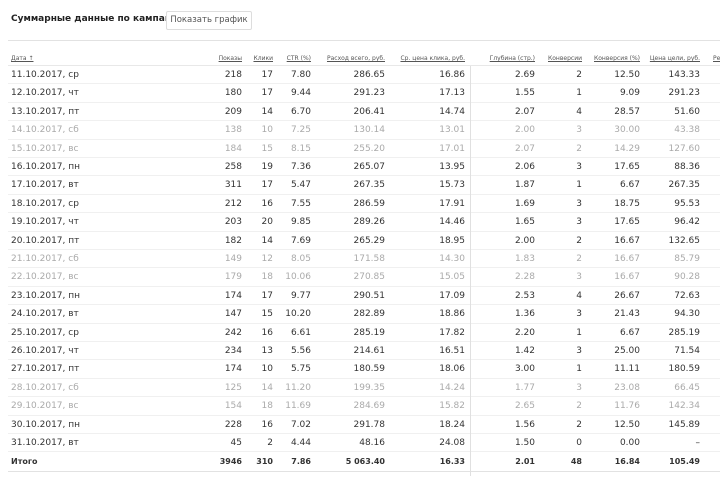 This screenshot has height=480, width=720. Describe the element at coordinates (452, 93) in the screenshot. I see `value-cell: 17.13` at that location.